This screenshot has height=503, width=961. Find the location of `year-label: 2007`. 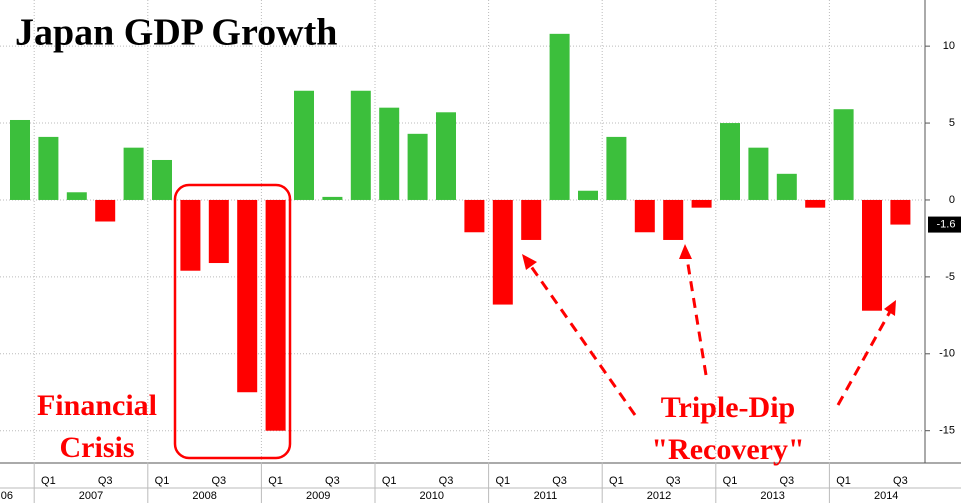

year-label: 2007 is located at coordinates (91, 496).